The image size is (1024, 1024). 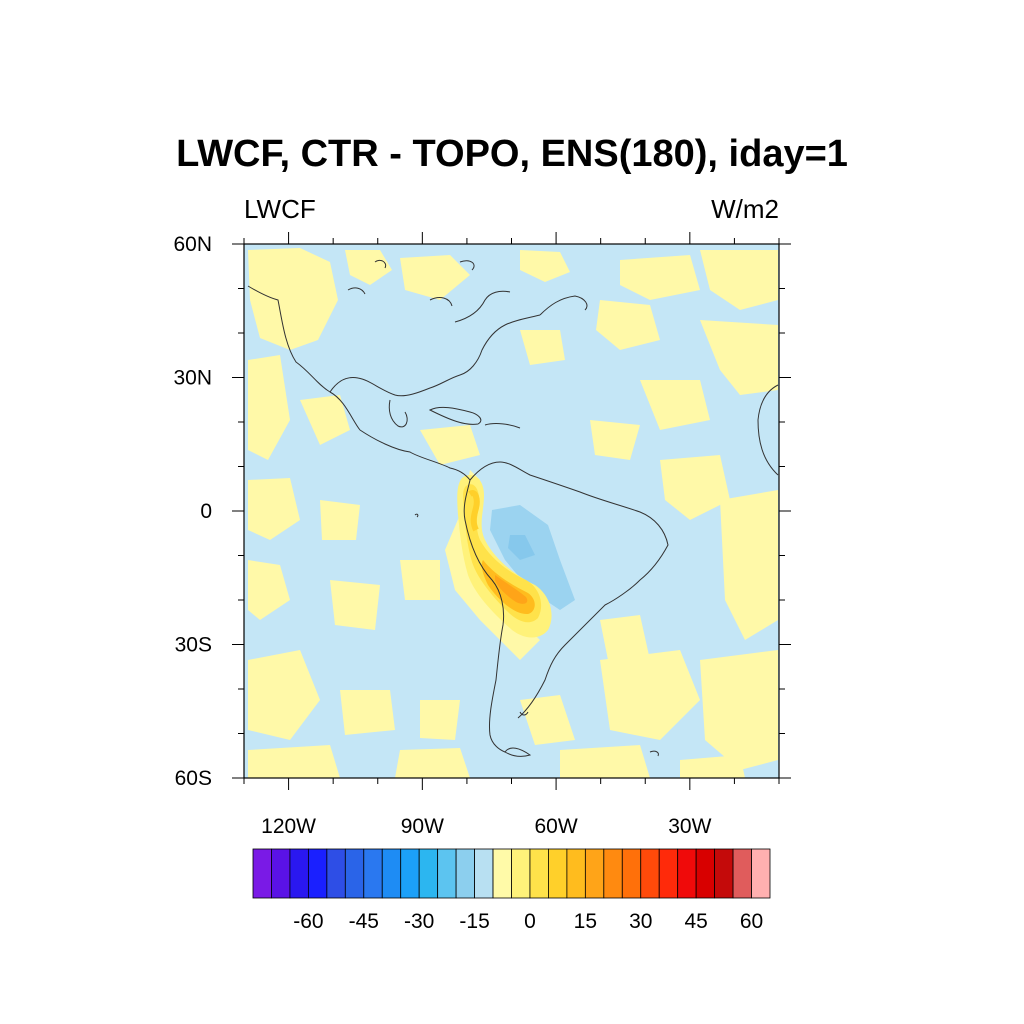 I want to click on lon-tick-label: 30W, so click(x=689, y=826).